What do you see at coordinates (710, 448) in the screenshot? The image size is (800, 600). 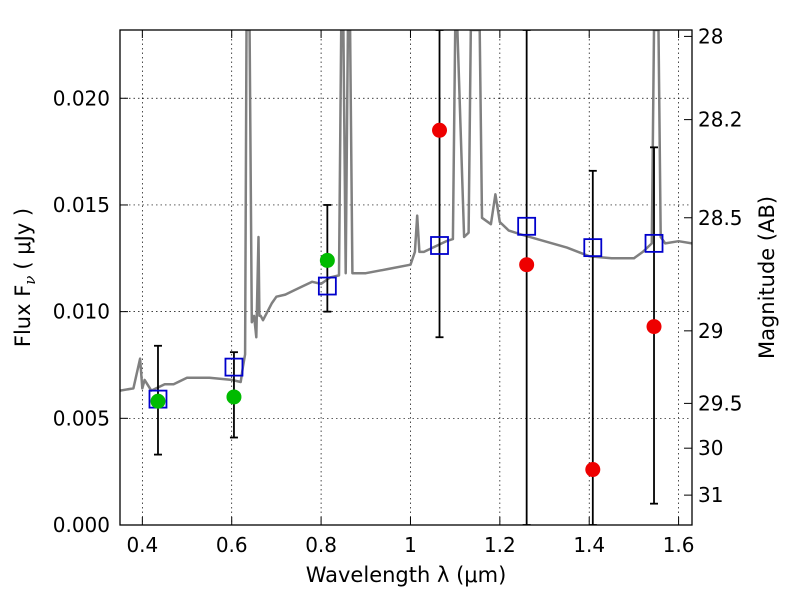 I see `y2-tick-label: 30` at bounding box center [710, 448].